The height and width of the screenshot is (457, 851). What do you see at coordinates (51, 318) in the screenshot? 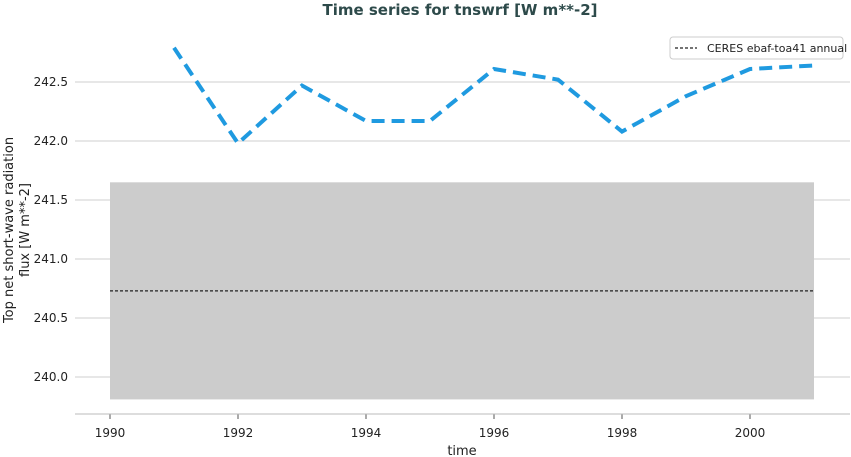
I see `y-tick-label: 240.5` at bounding box center [51, 318].